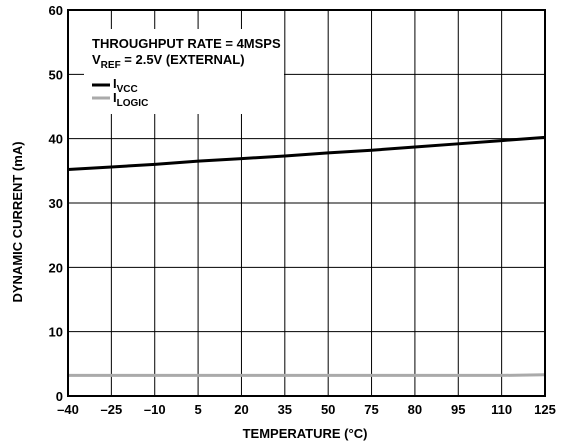 The height and width of the screenshot is (444, 561). I want to click on x-tick-label: 95, so click(458, 409).